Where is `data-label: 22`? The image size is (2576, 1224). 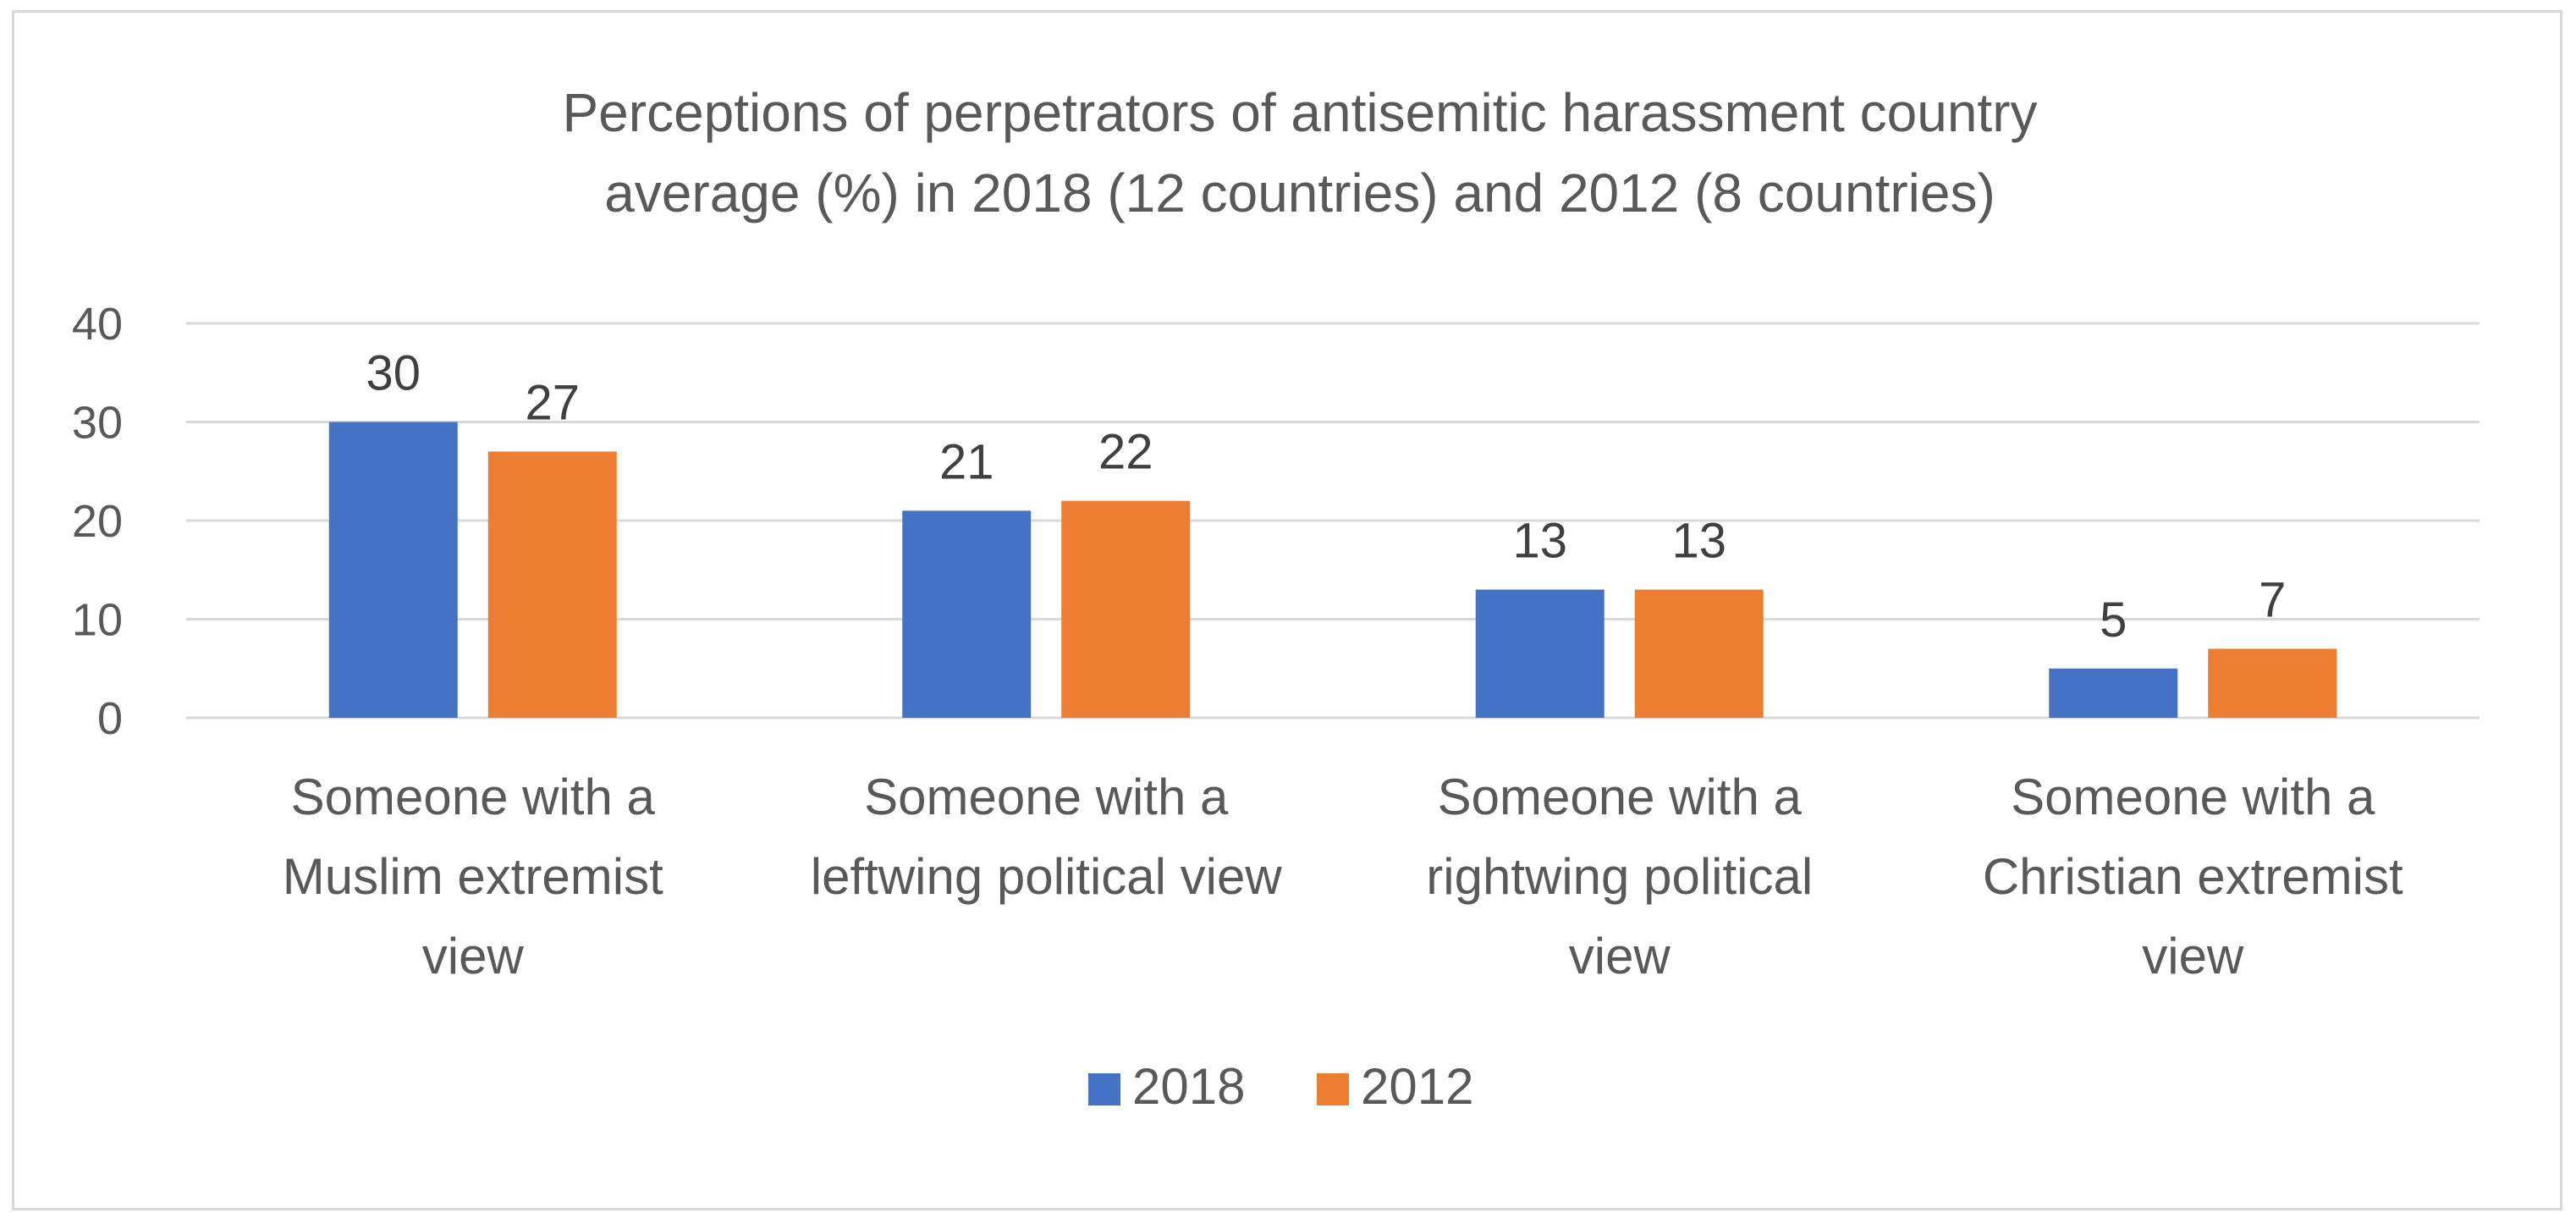 data-label: 22 is located at coordinates (1125, 453).